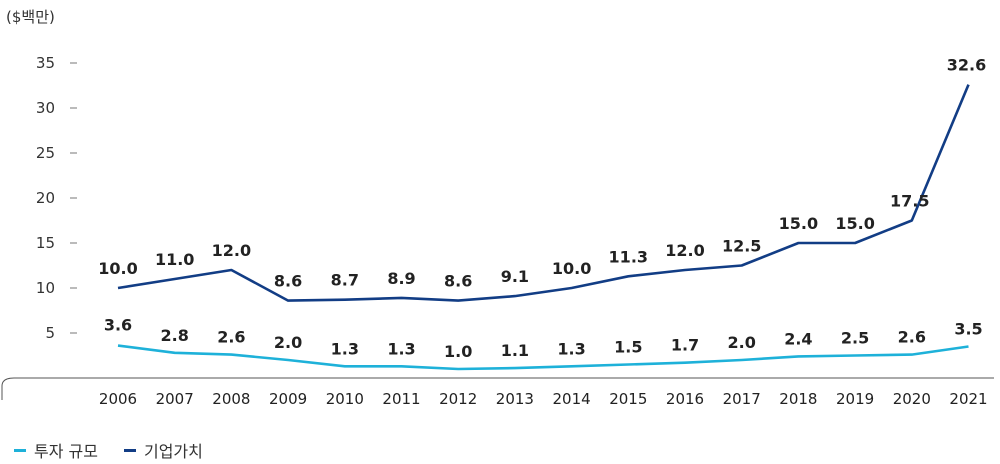  What do you see at coordinates (741, 246) in the screenshot?
I see `data-label-valuation: 12.5` at bounding box center [741, 246].